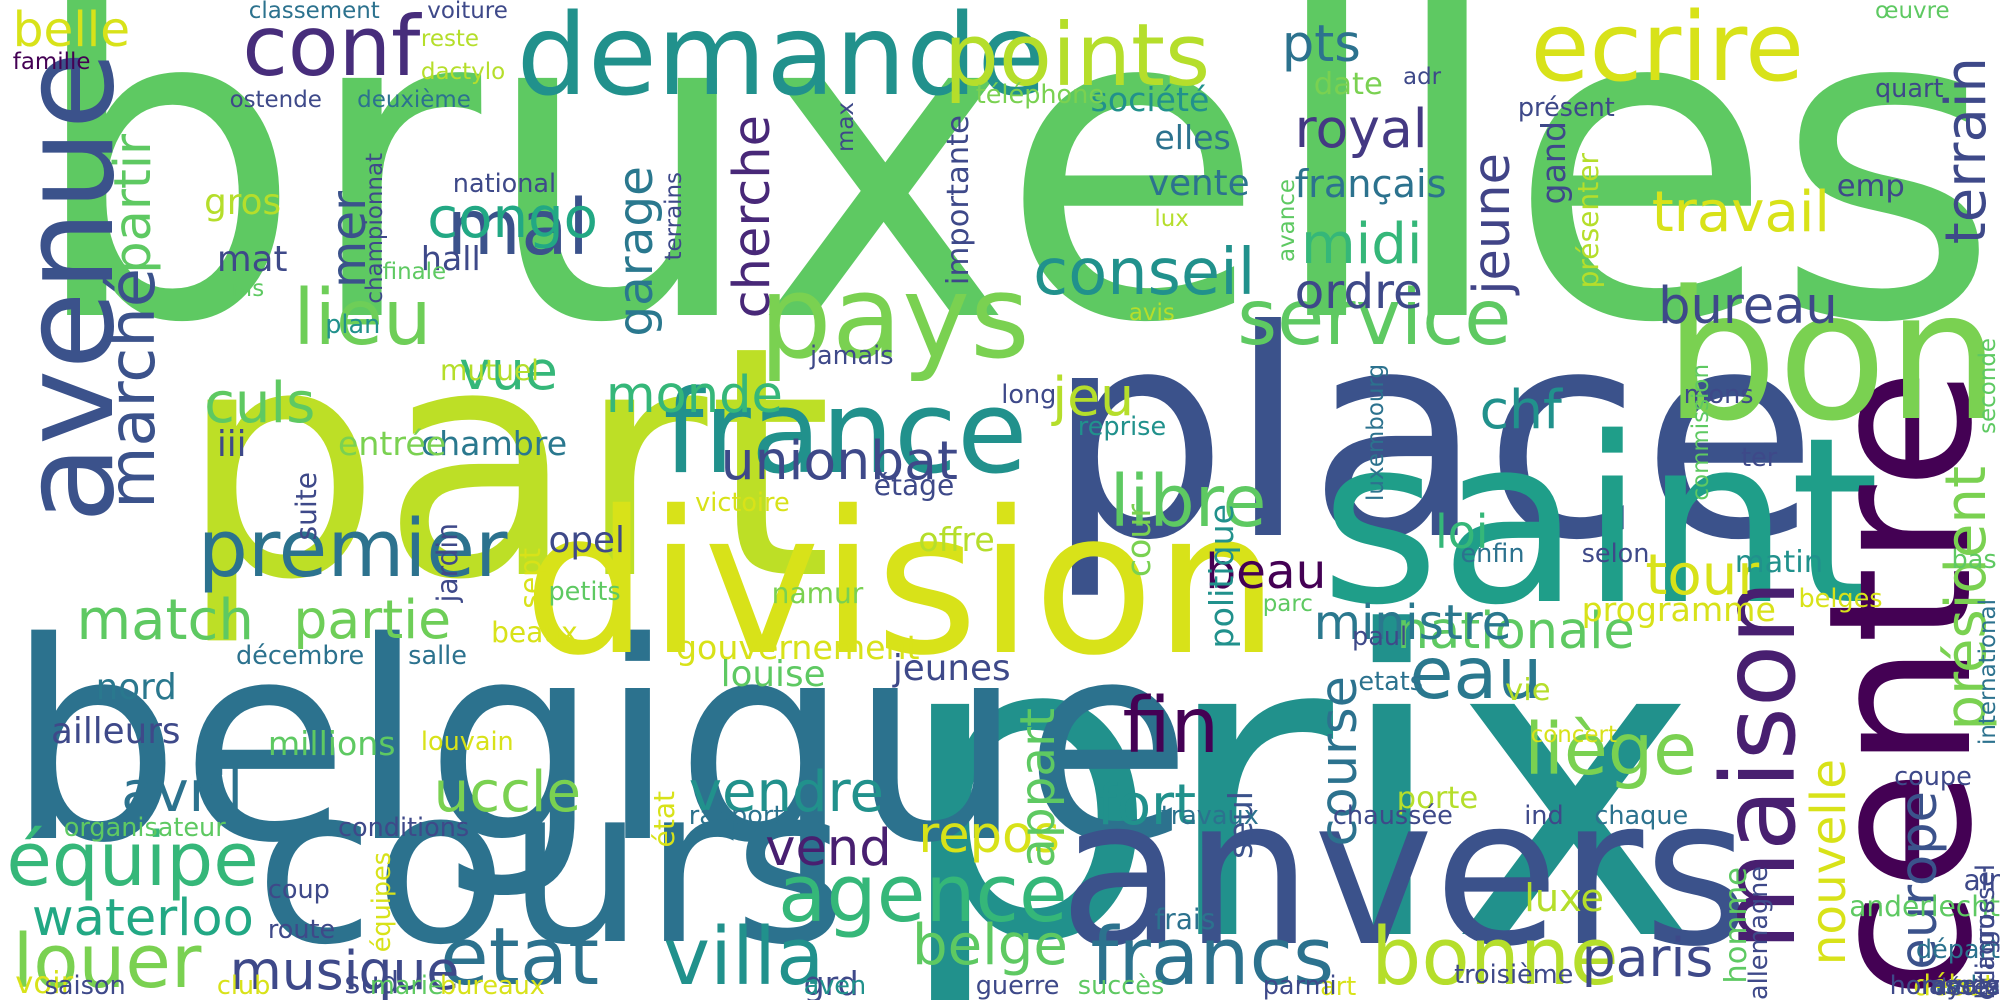 The height and width of the screenshot is (1000, 2000). I want to click on word: radio, so click(1967, 985).